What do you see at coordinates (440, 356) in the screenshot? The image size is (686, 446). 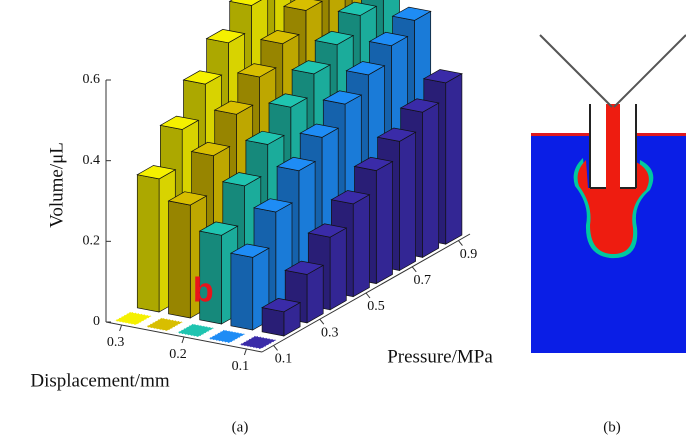 I see `x-axis-label: Pressure/MPa` at bounding box center [440, 356].